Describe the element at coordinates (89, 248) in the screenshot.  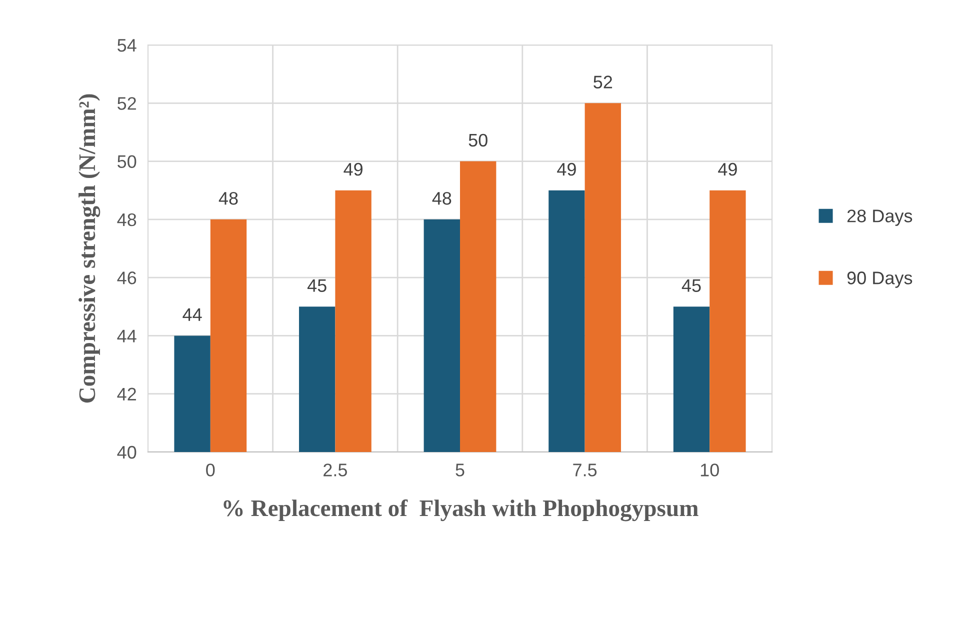
I see `y-axis-title: Compressive strength (N/mm²)` at that location.